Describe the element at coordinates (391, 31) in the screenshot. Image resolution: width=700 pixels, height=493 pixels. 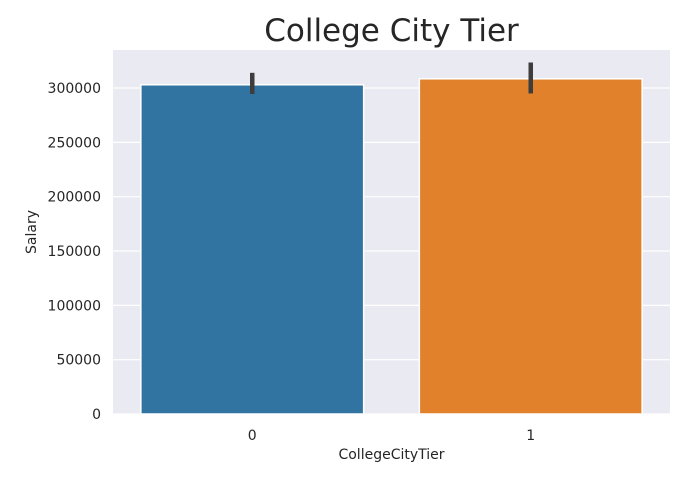
I see `chart-title: College City Tier` at that location.